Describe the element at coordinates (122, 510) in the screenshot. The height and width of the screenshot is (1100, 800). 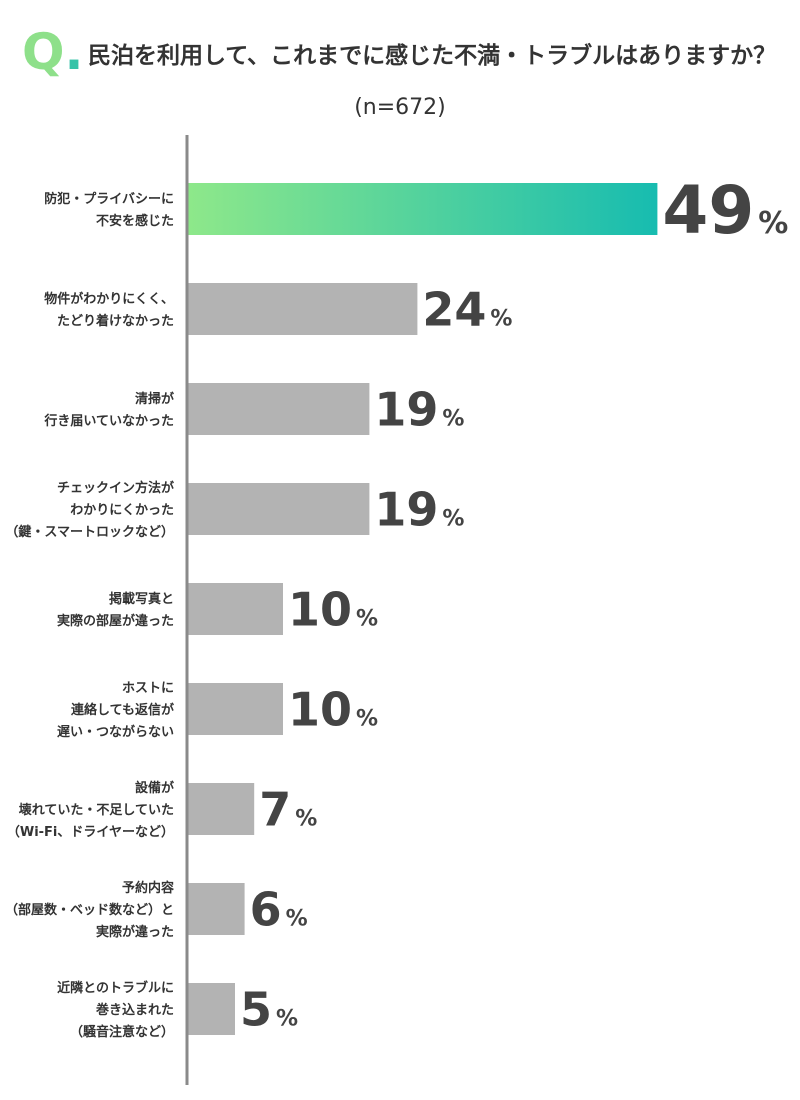
I see `category-label-line: わかりにくかった` at that location.